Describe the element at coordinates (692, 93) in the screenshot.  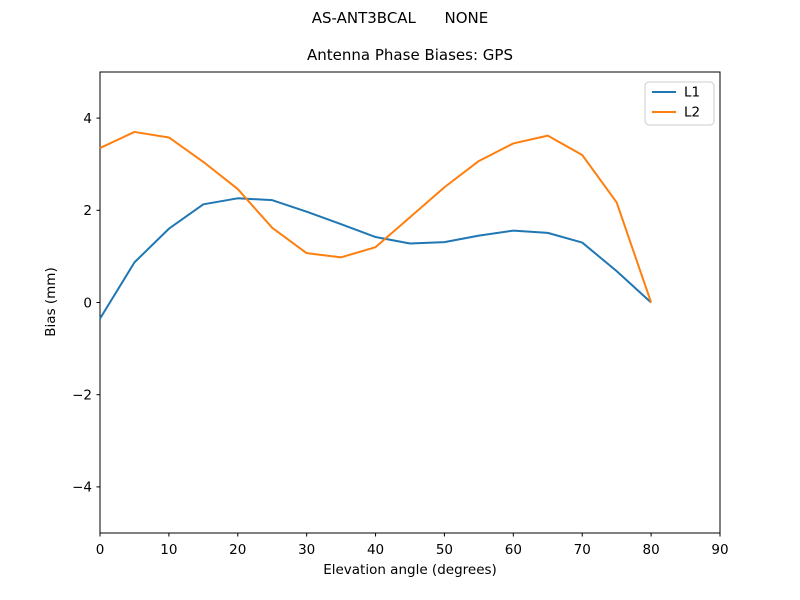
I see `legend-label-l1: L1` at that location.